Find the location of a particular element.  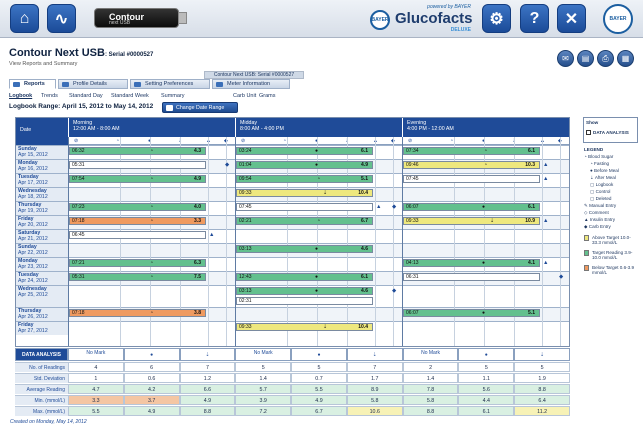

save-icon: ▤ is located at coordinates (585, 58).